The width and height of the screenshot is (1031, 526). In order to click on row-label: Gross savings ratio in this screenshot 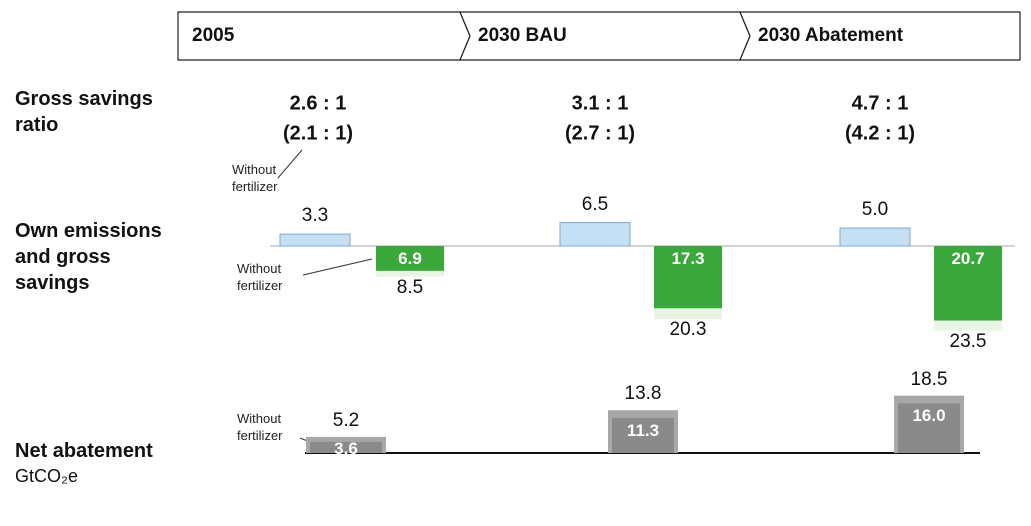, I will do `click(84, 112)`.